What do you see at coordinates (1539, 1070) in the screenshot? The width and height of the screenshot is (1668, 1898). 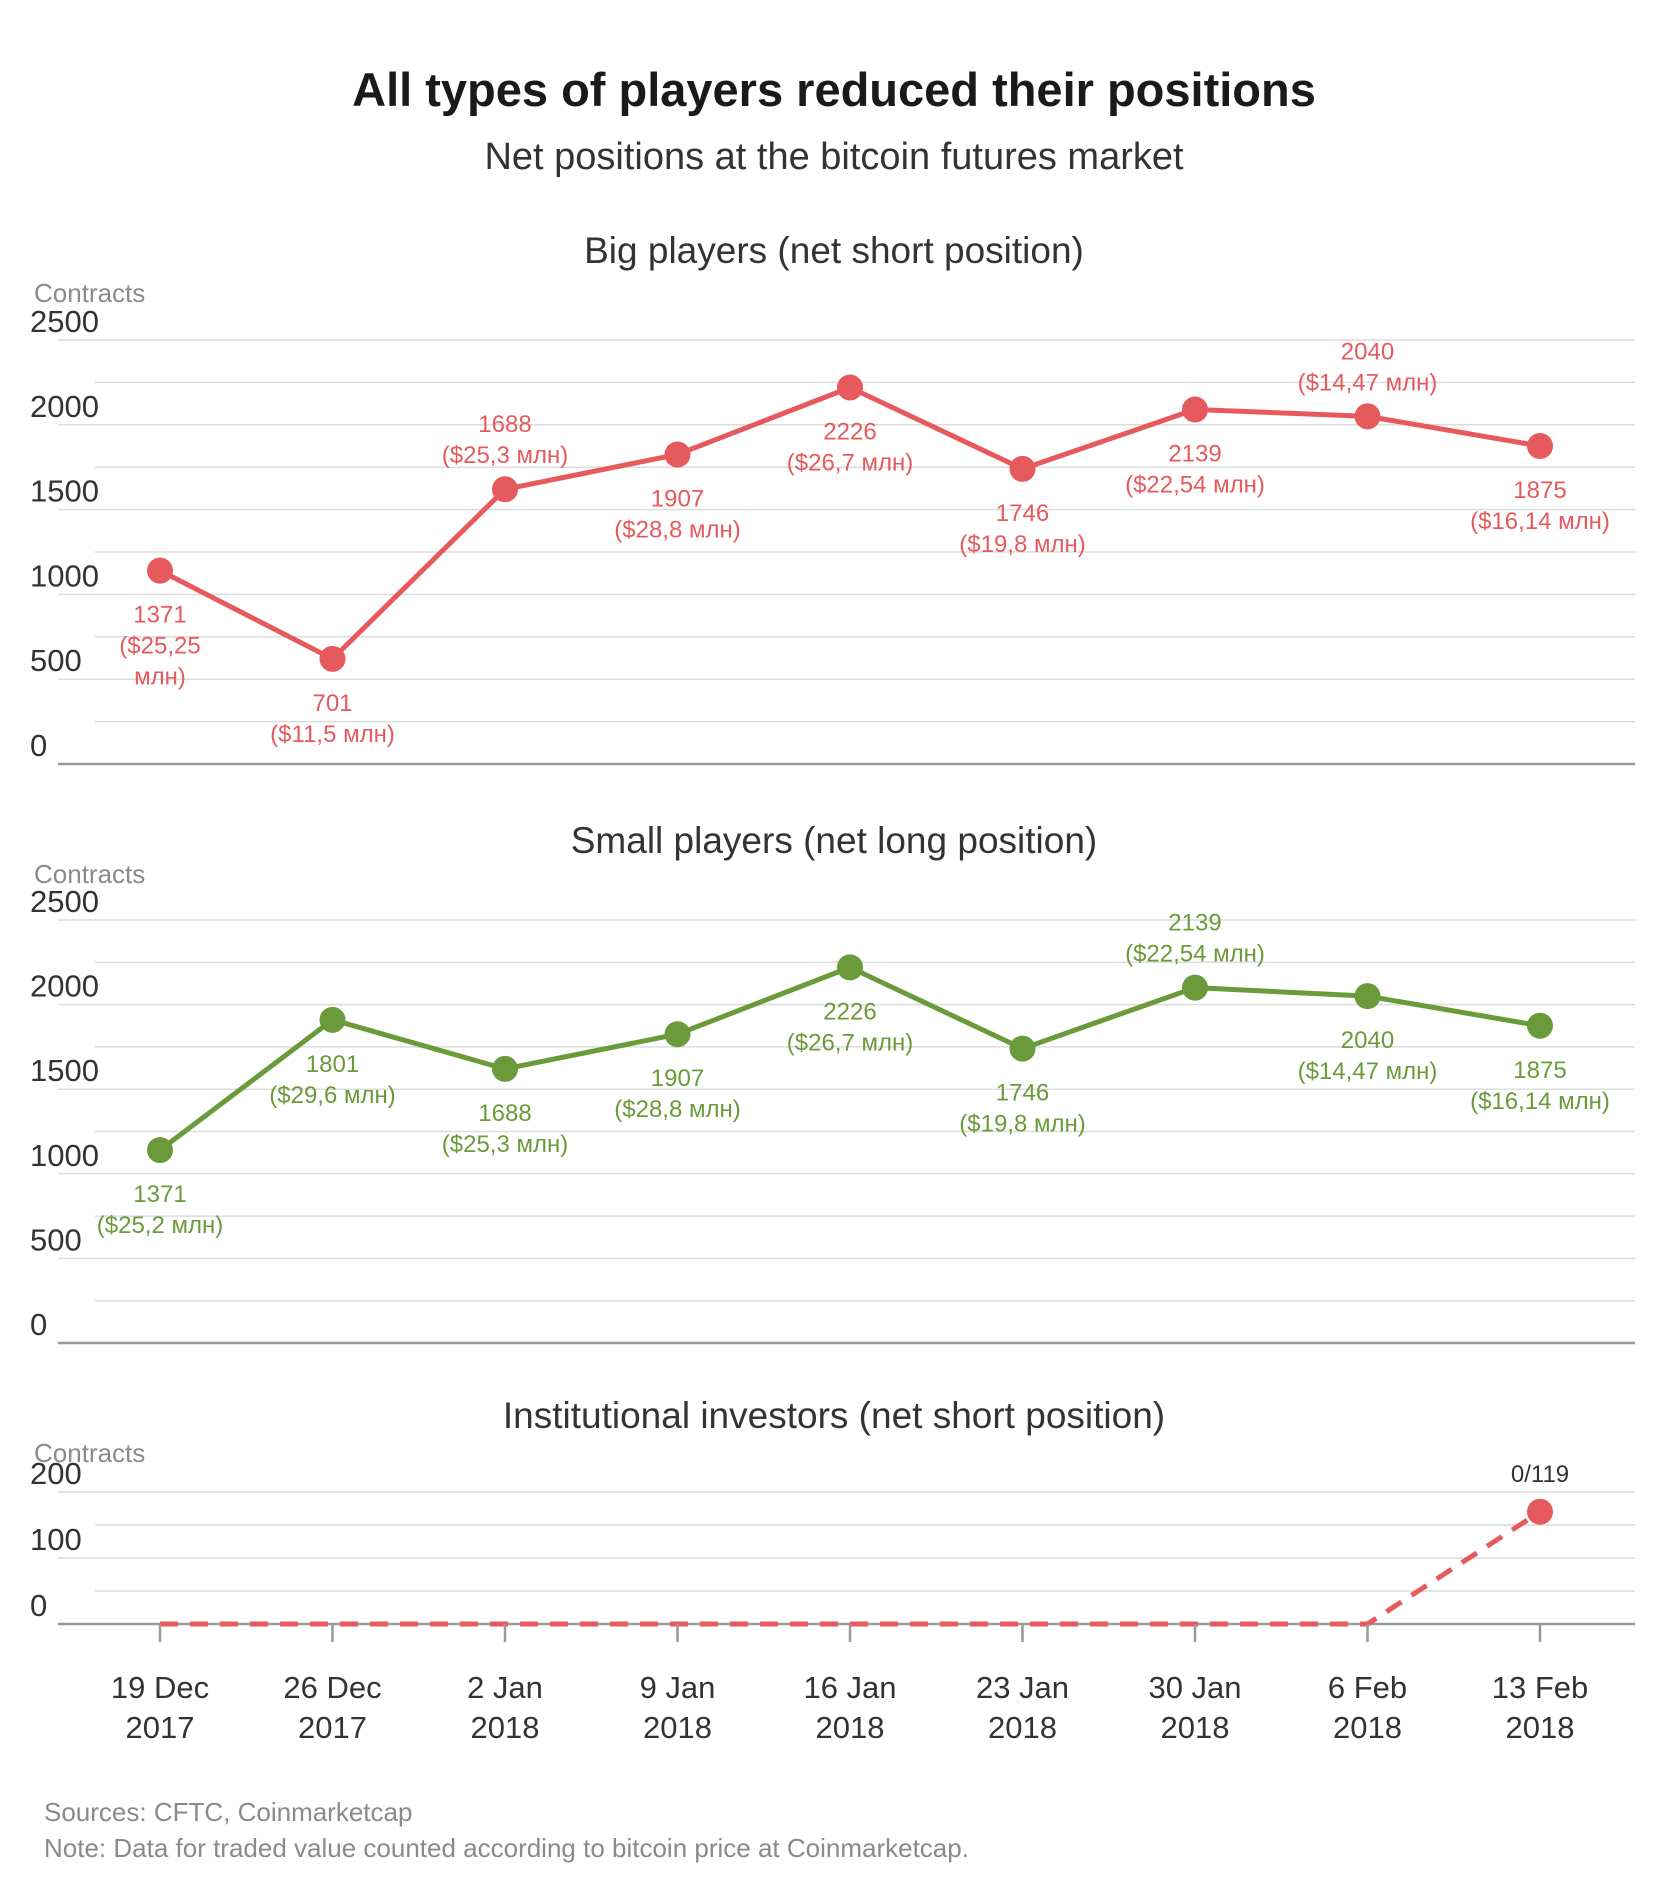 I see `panel2-data-label: 1875` at bounding box center [1539, 1070].